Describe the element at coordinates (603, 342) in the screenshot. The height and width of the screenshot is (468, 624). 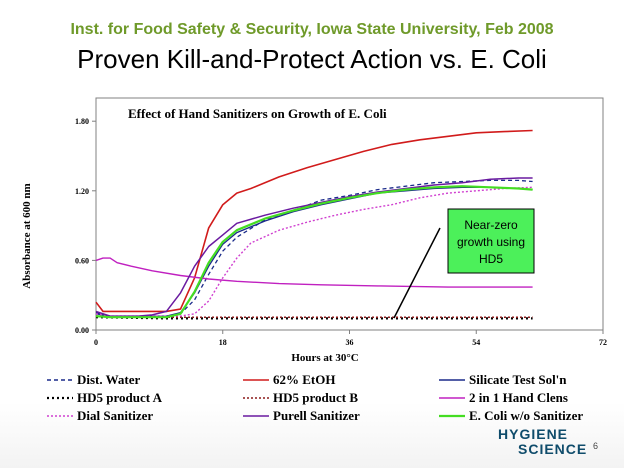
I see `x-tick-label: 72` at that location.